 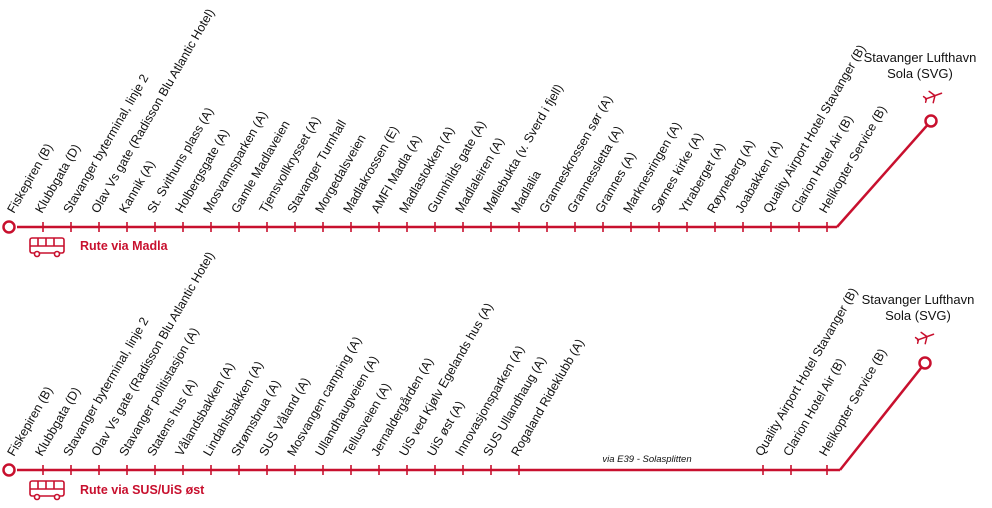 What do you see at coordinates (646, 459) in the screenshot?
I see `via-note: via E39 - Solasplitten` at bounding box center [646, 459].